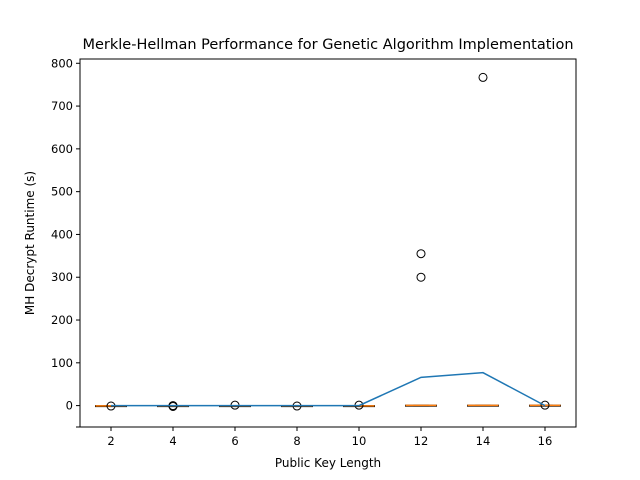 The width and height of the screenshot is (640, 480). I want to click on x-tick-label-2: 2, so click(110, 441).